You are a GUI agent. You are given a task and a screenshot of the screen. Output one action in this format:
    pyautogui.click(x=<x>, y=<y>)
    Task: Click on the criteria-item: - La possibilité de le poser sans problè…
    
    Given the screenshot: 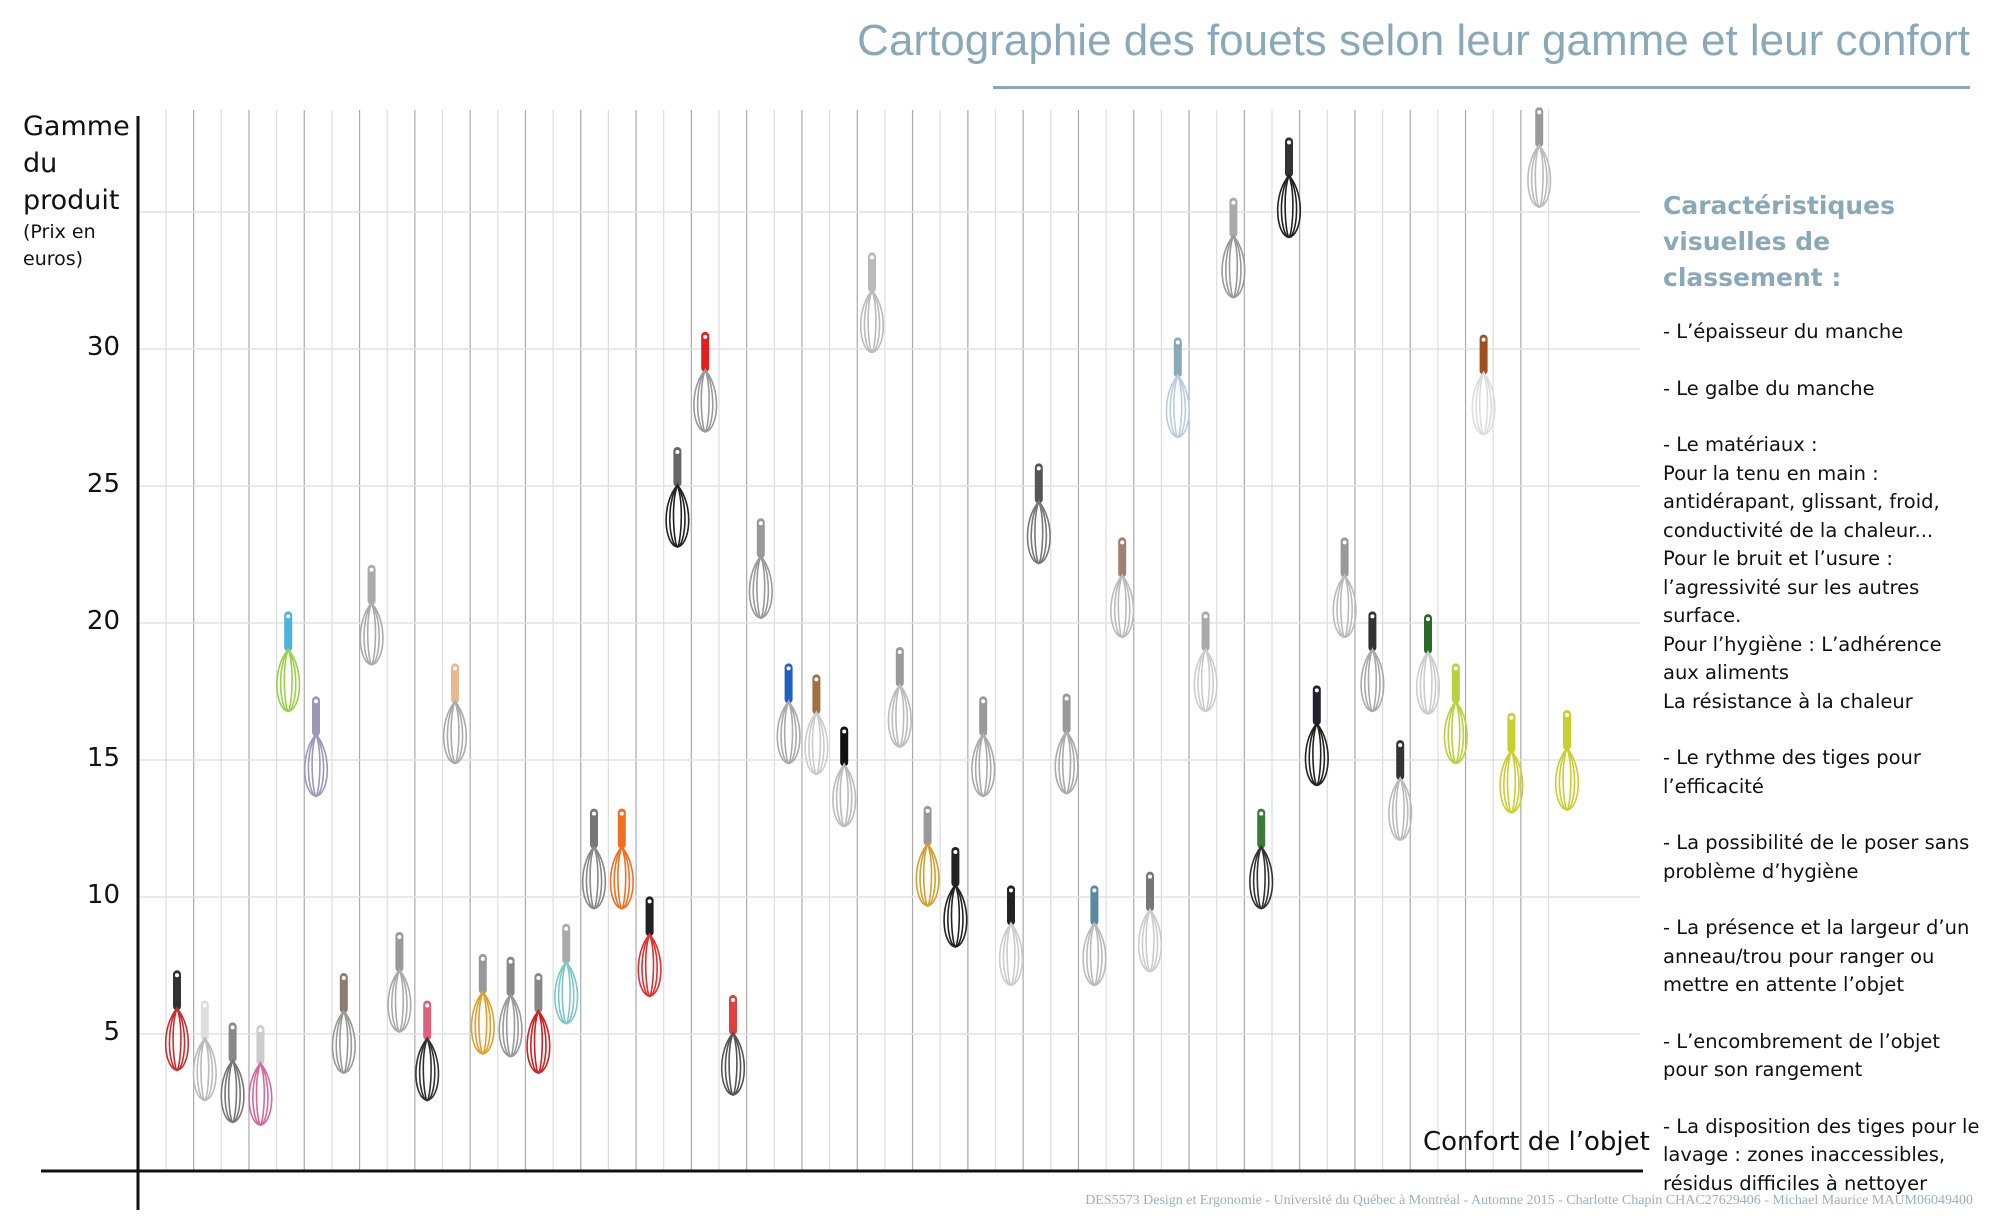 What is the action you would take?
    pyautogui.click(x=1816, y=857)
    